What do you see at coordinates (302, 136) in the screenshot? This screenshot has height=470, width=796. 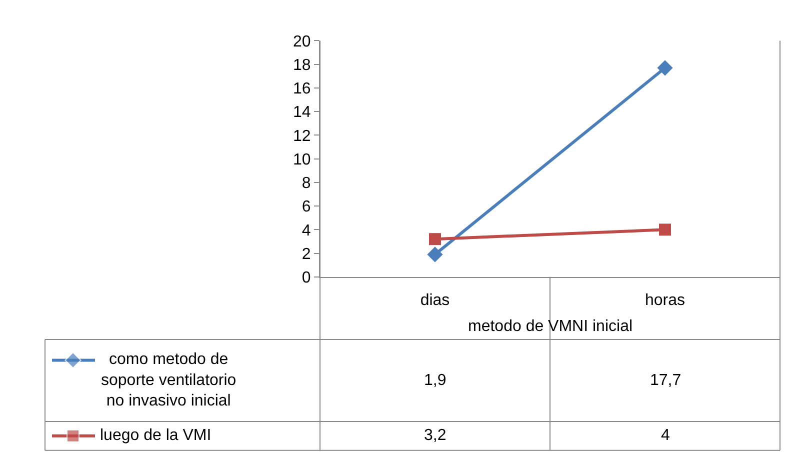 I see `y-tick-label: 12` at bounding box center [302, 136].